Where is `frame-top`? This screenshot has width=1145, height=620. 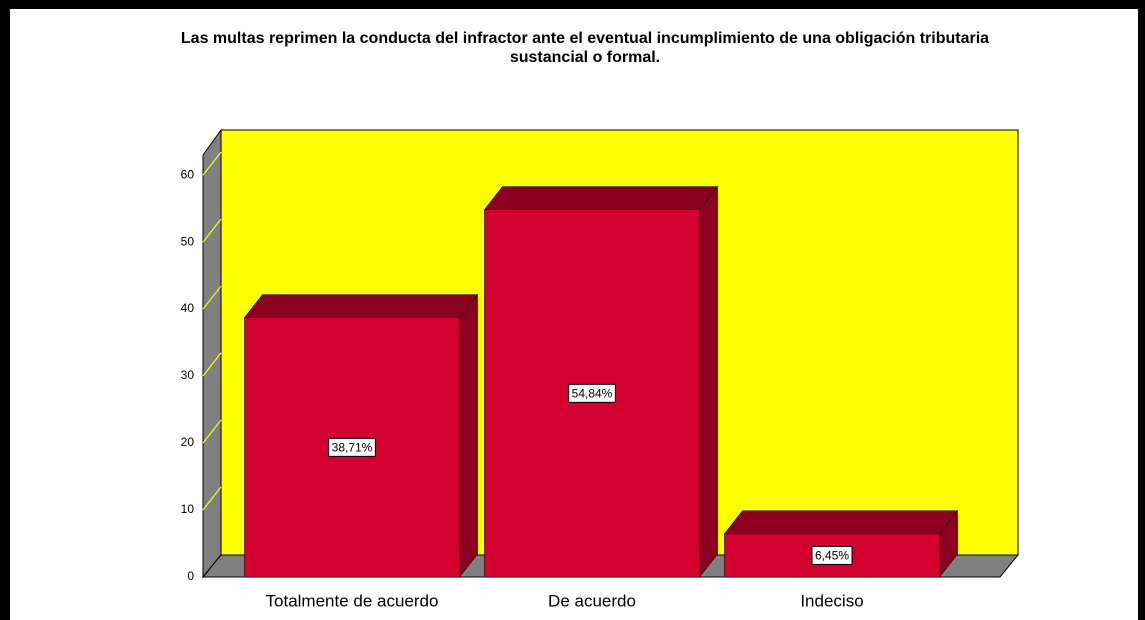 frame-top is located at coordinates (572, 4).